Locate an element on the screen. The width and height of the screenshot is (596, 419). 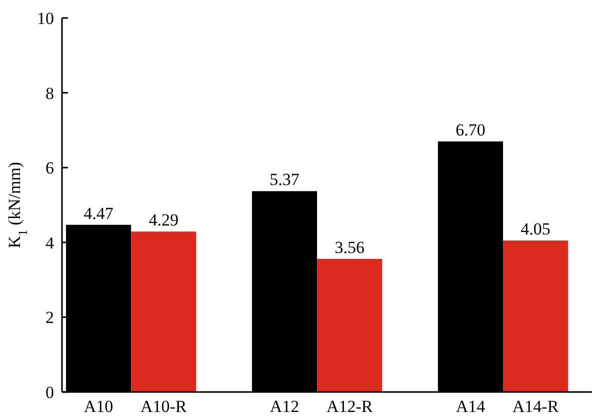
y-tick-label: 8 is located at coordinates (50, 93).